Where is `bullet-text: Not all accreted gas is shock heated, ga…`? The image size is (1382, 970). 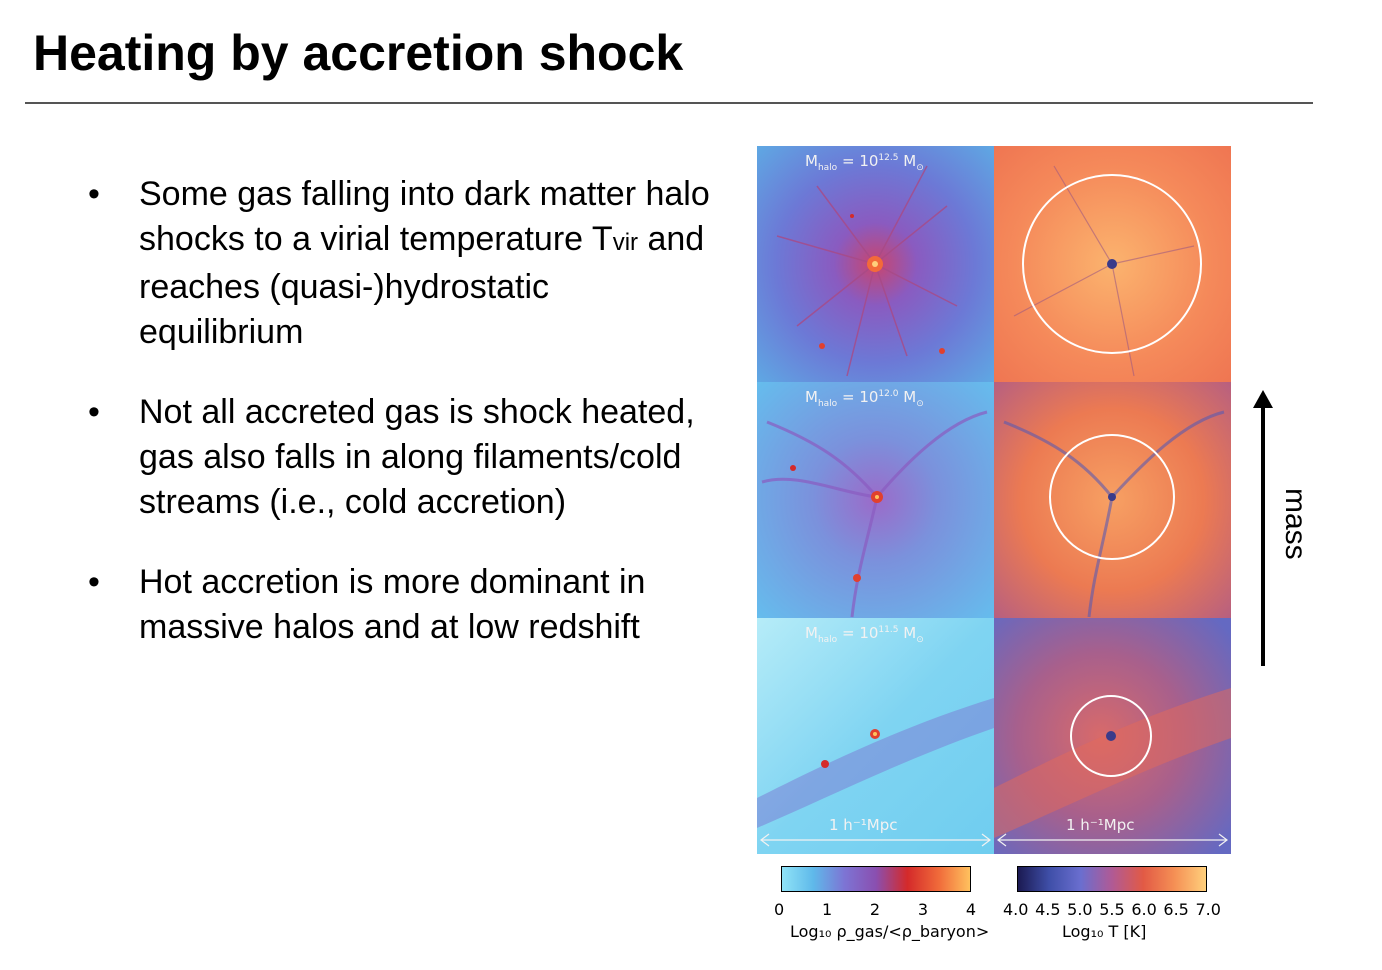
bullet-text: Not all accreted gas is shock heated, ga… is located at coordinates (417, 457).